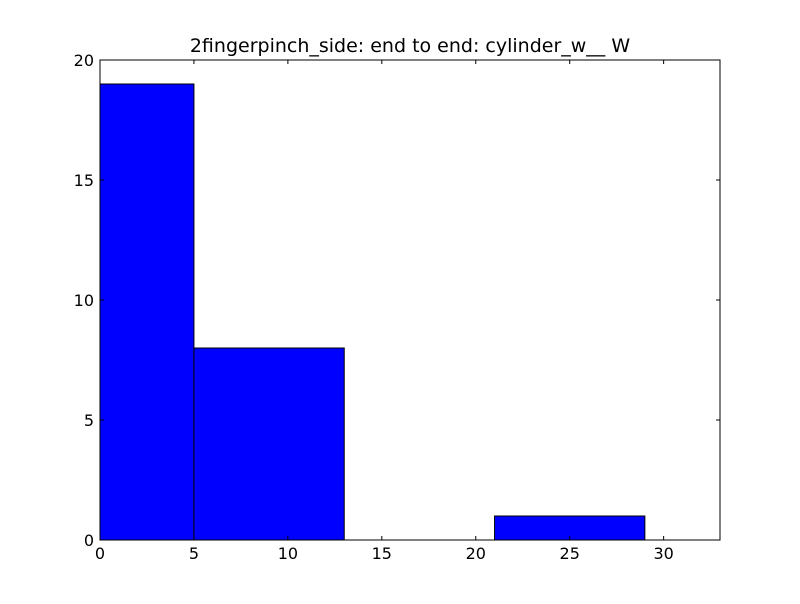  What do you see at coordinates (89, 420) in the screenshot?
I see `y-tick-label: 5` at bounding box center [89, 420].